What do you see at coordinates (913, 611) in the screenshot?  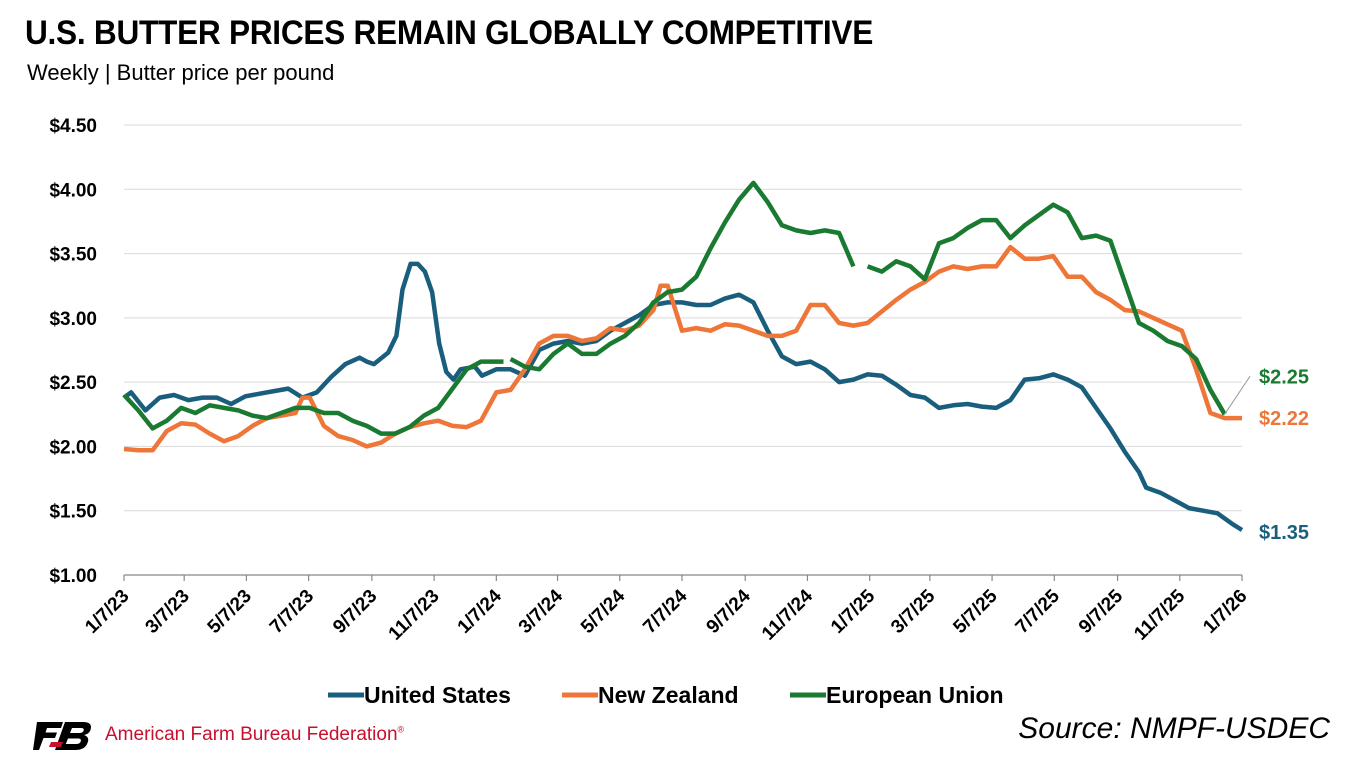 I see `x-tick-label: 3/7/25` at bounding box center [913, 611].